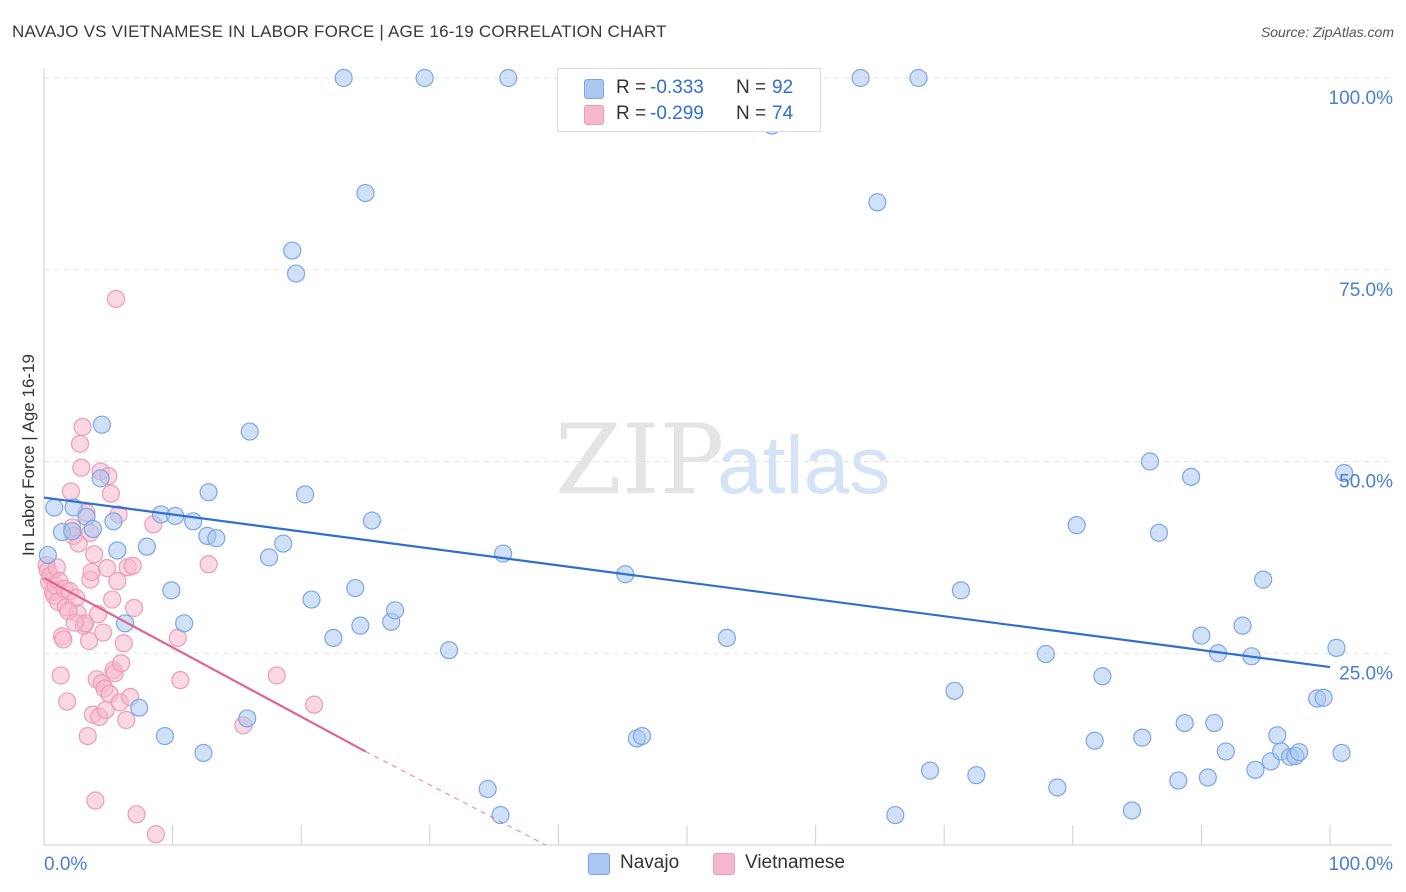  I want to click on vietnamese-swatch, so click(594, 115).